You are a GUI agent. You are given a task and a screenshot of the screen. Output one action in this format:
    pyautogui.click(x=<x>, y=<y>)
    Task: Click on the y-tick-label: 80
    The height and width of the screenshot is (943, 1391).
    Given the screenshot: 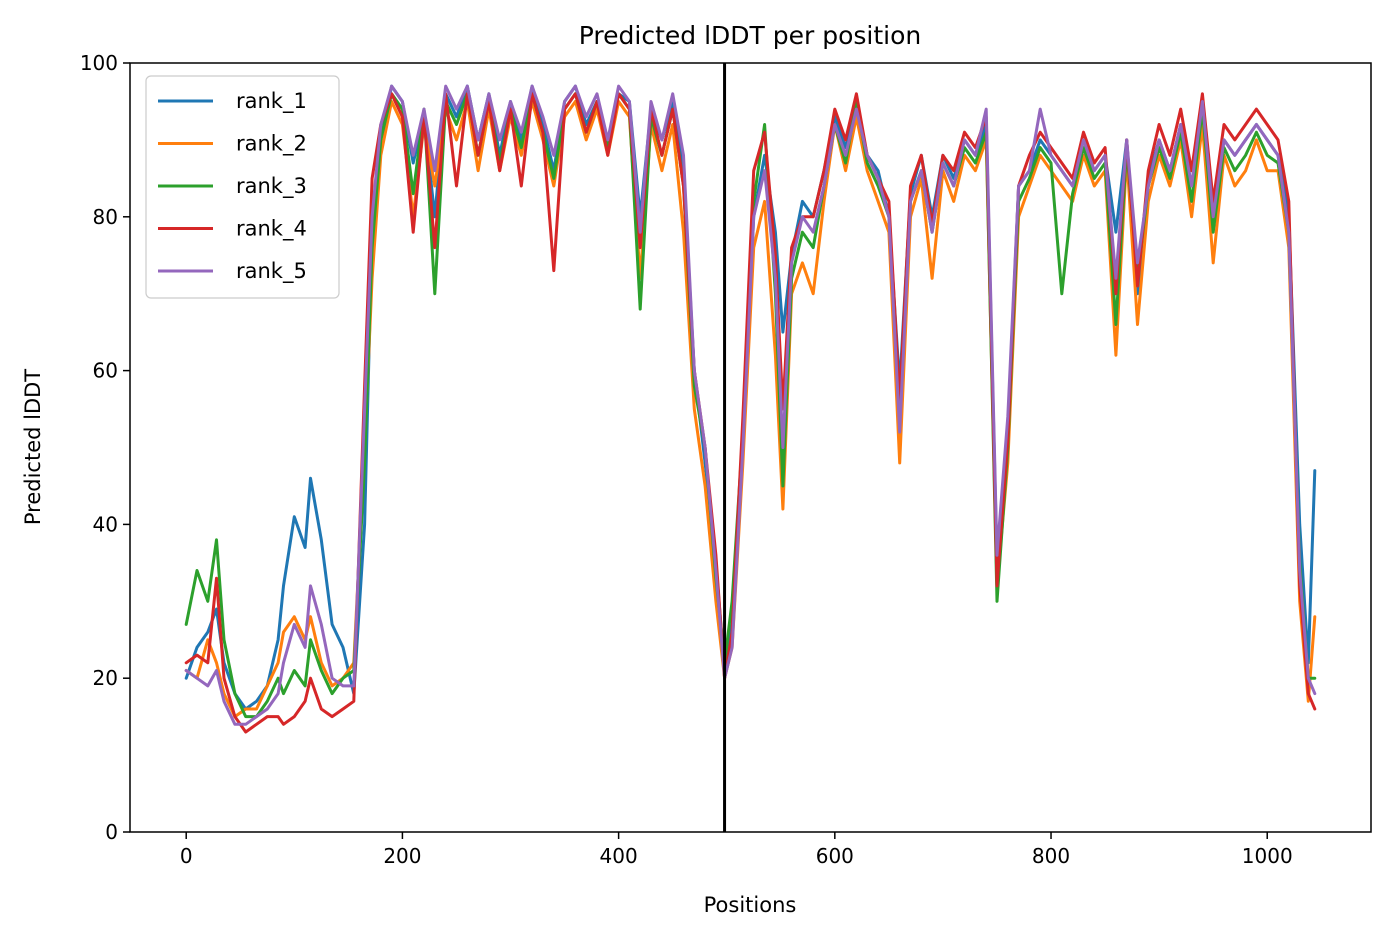 What is the action you would take?
    pyautogui.click(x=105, y=217)
    